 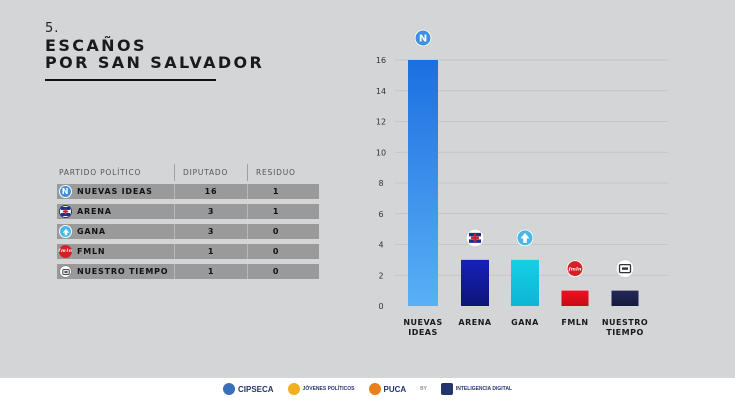 I want to click on jovenes-politicos-logo-text: JÓVENES POLÍTICOS, so click(x=328, y=389).